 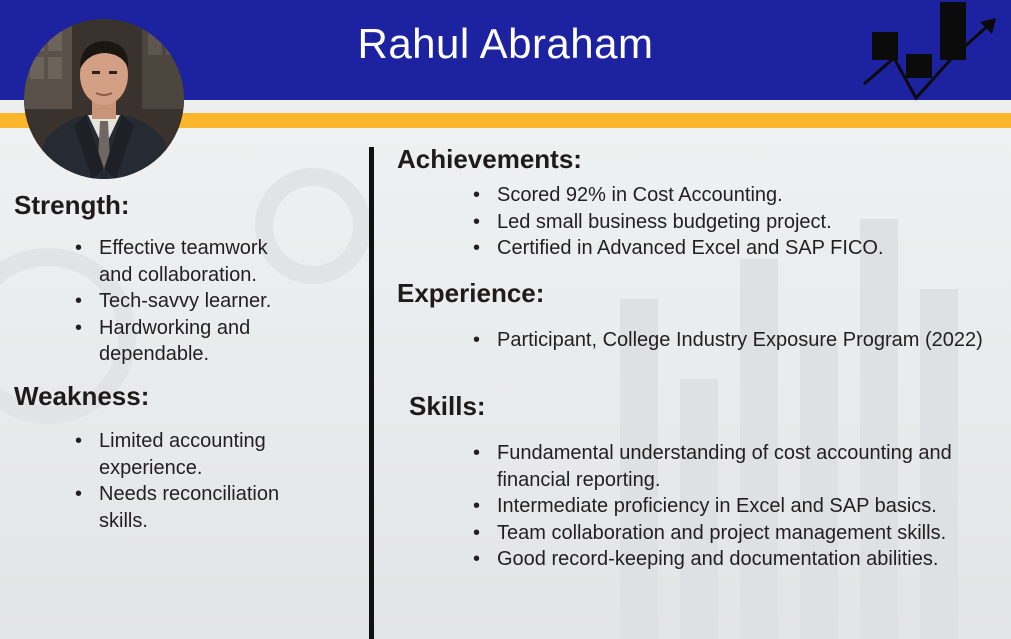 What do you see at coordinates (190, 261) in the screenshot?
I see `list-item: Effective teamwork and collaboration.` at bounding box center [190, 261].